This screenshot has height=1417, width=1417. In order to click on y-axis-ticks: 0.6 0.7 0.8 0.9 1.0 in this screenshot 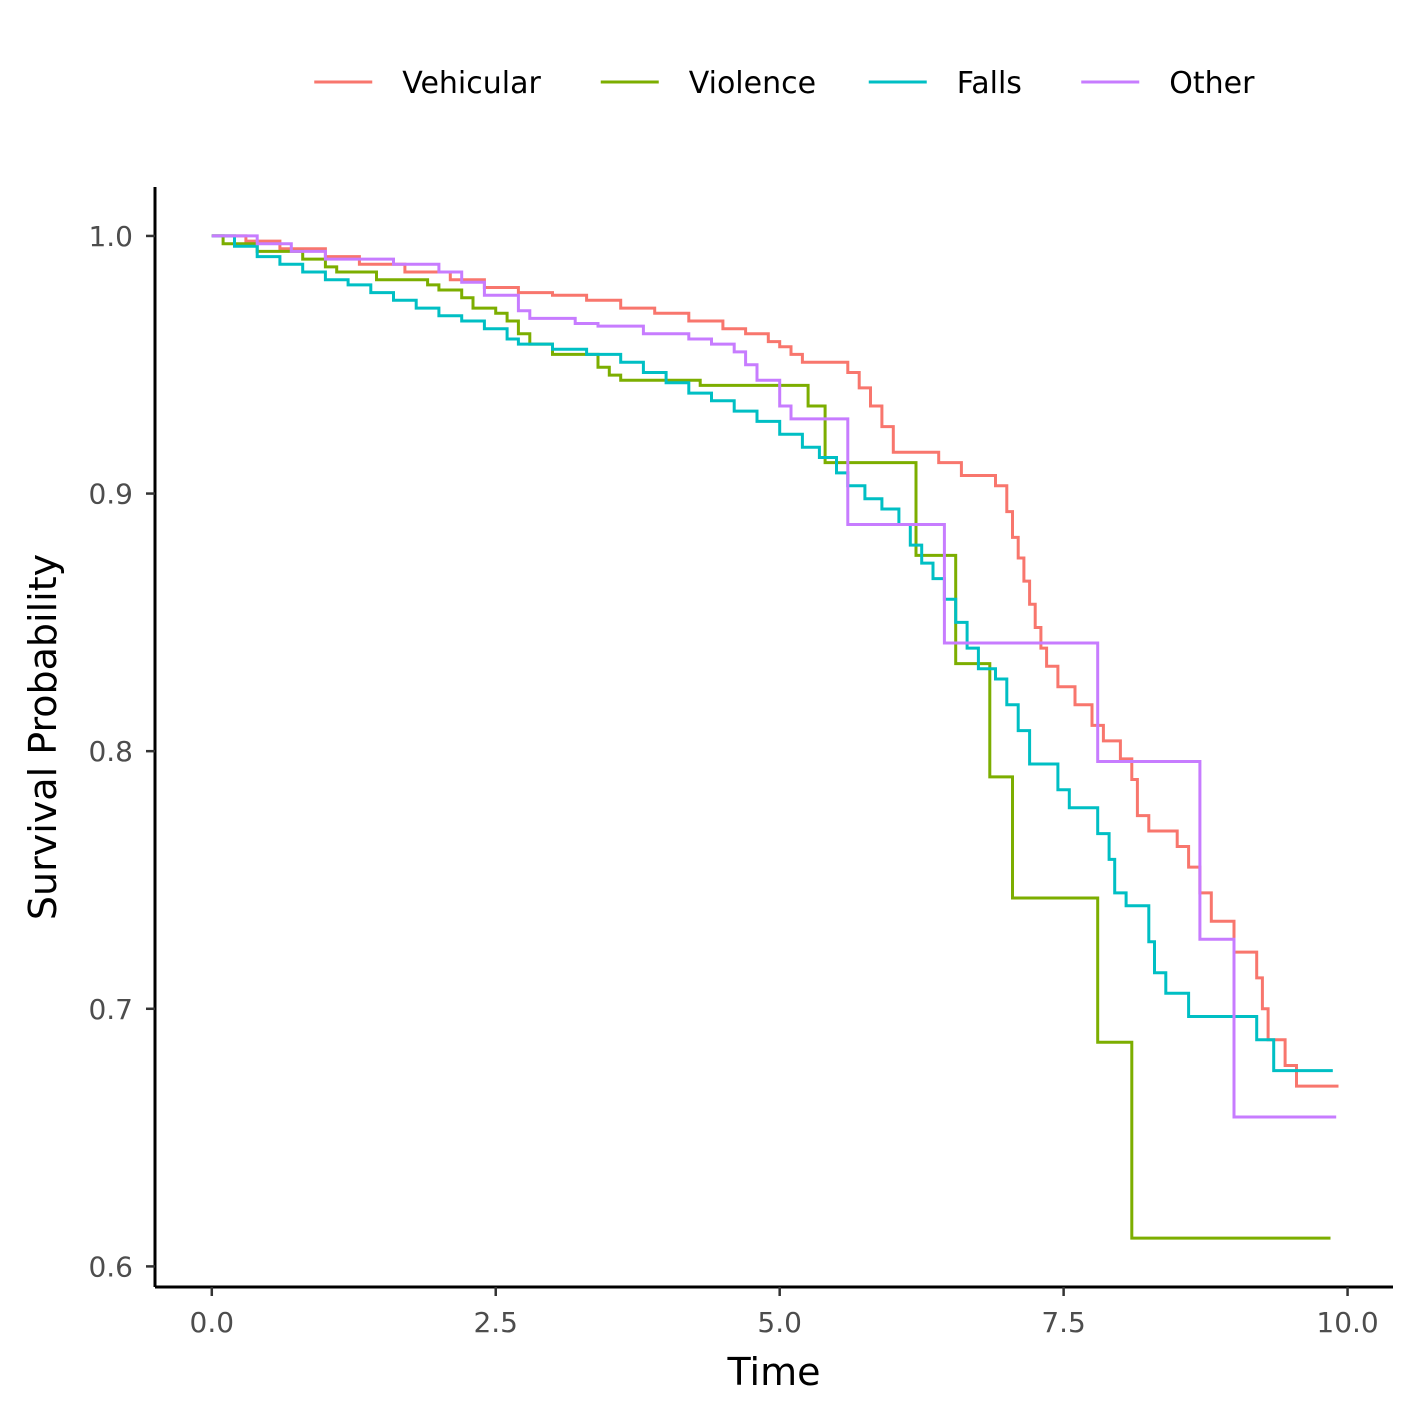, I will do `click(121, 751)`.